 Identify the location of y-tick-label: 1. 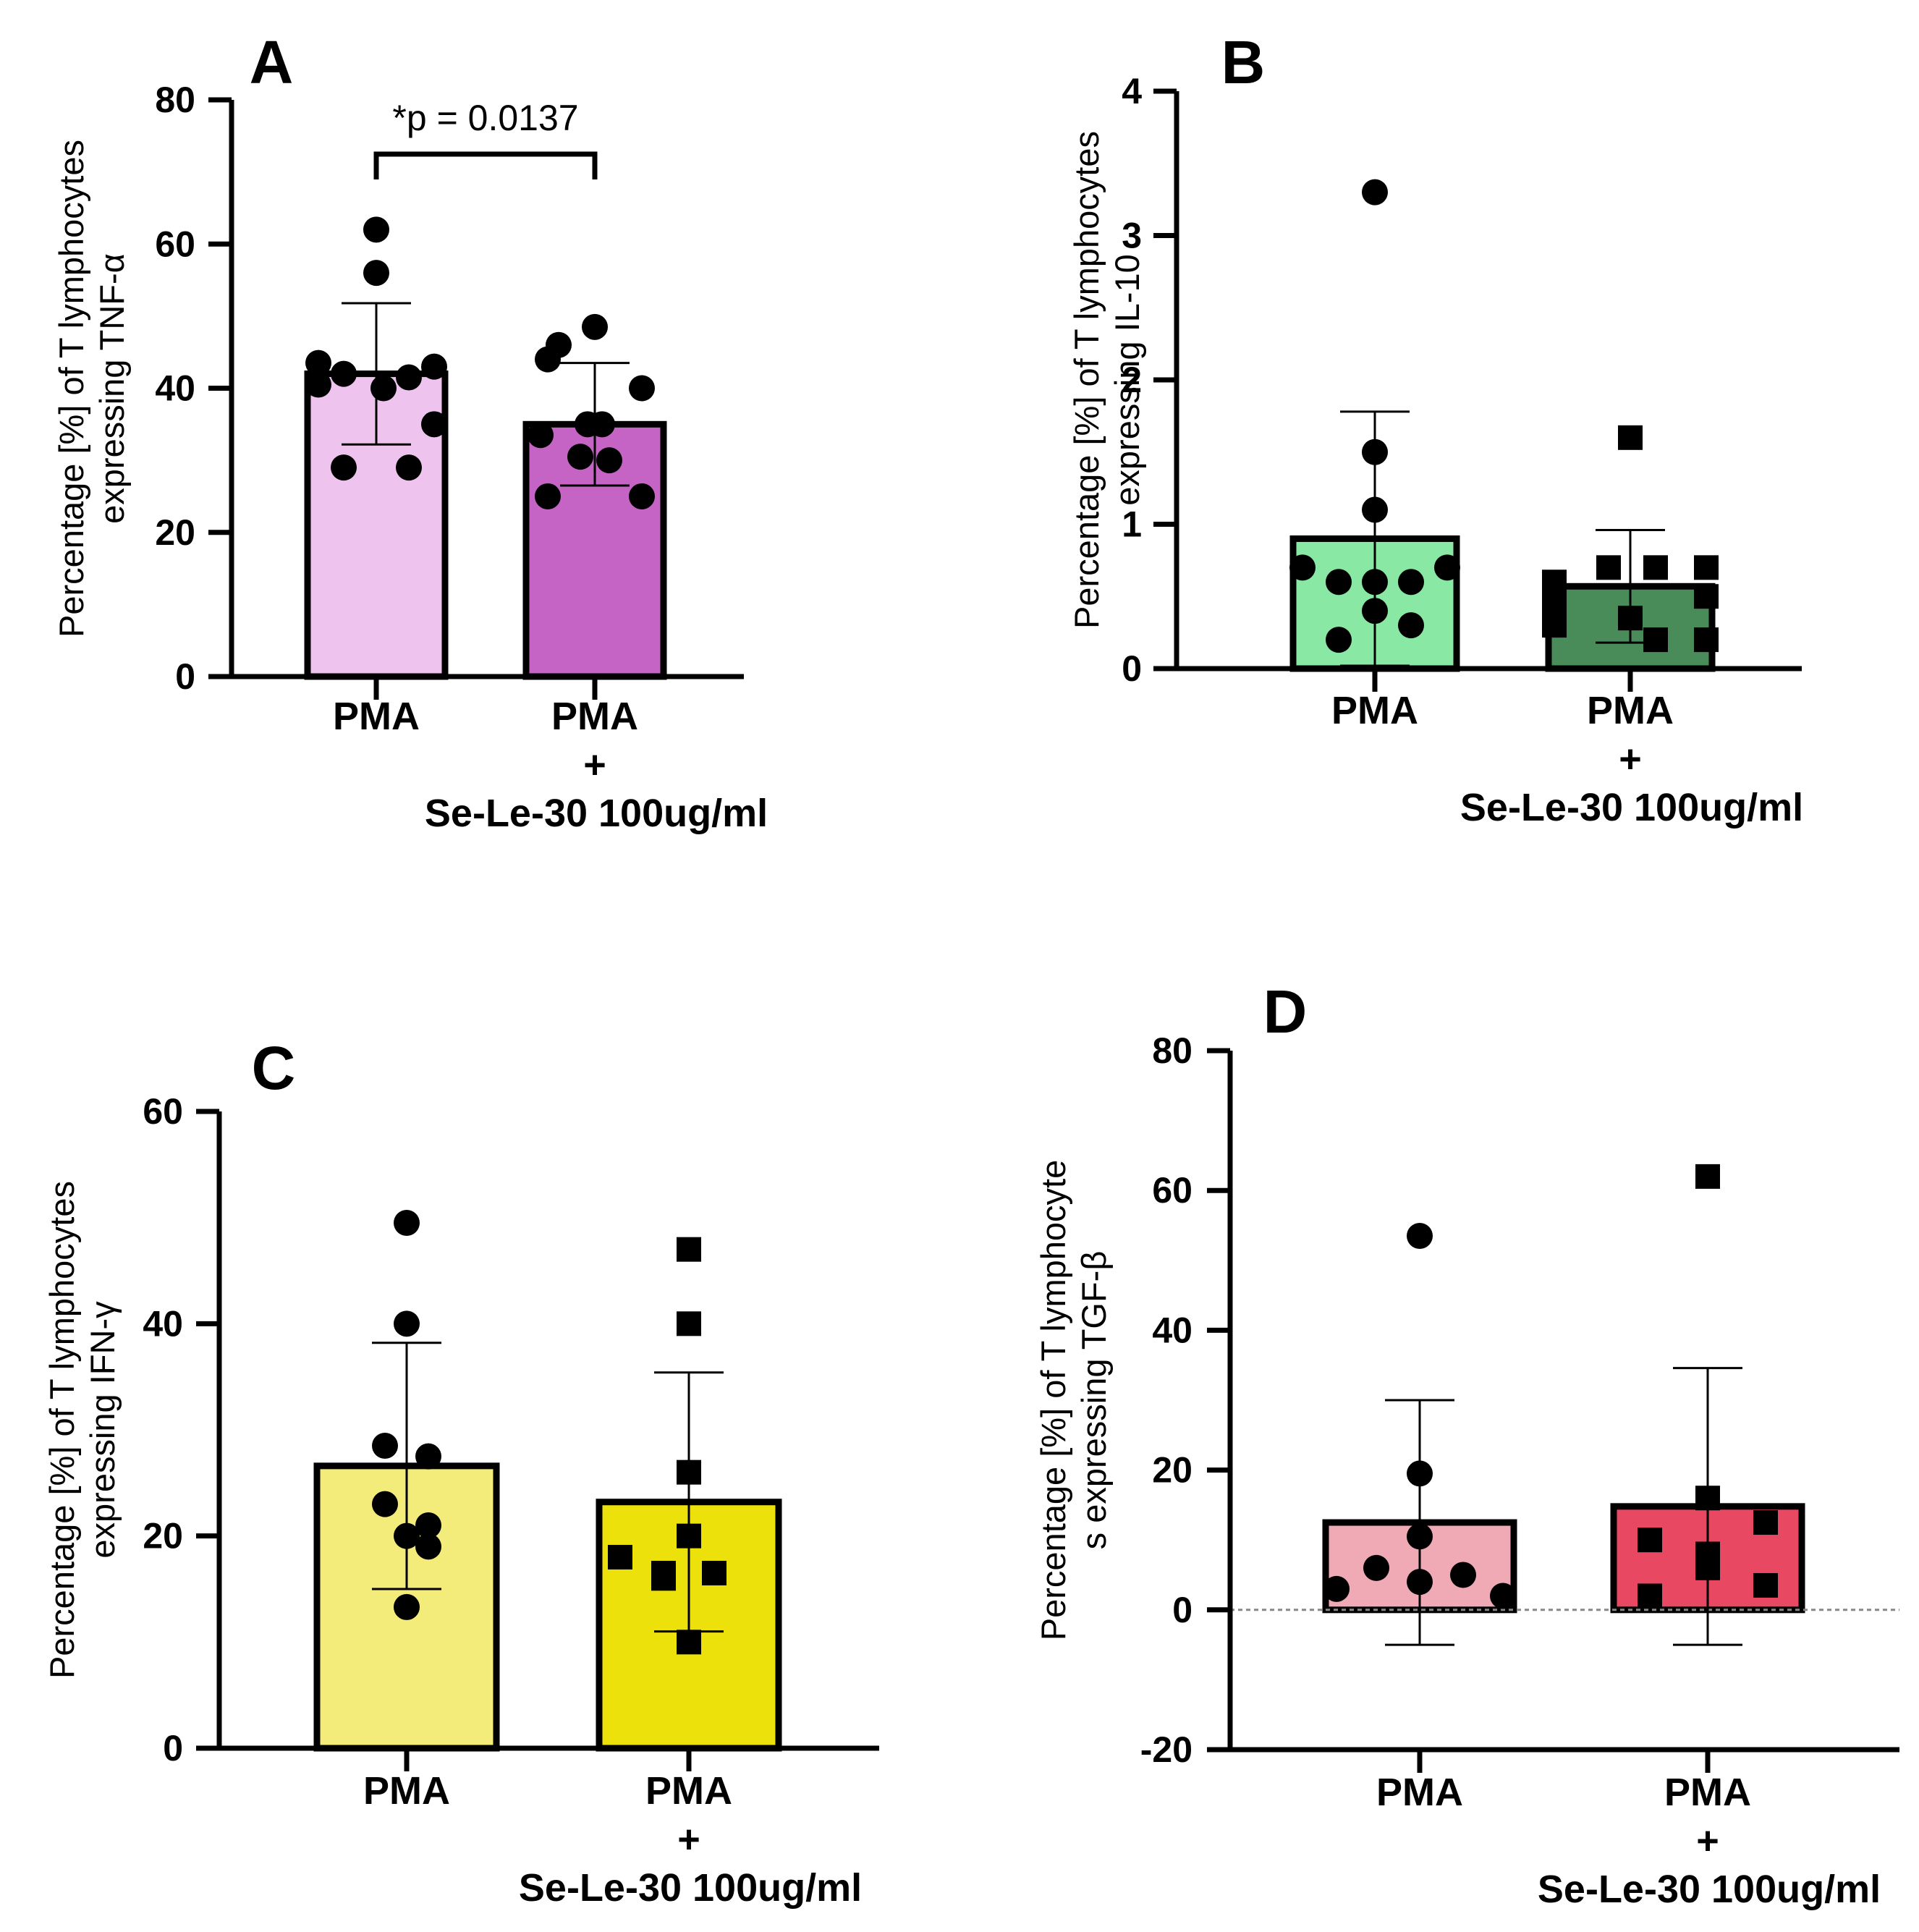
(1132, 524).